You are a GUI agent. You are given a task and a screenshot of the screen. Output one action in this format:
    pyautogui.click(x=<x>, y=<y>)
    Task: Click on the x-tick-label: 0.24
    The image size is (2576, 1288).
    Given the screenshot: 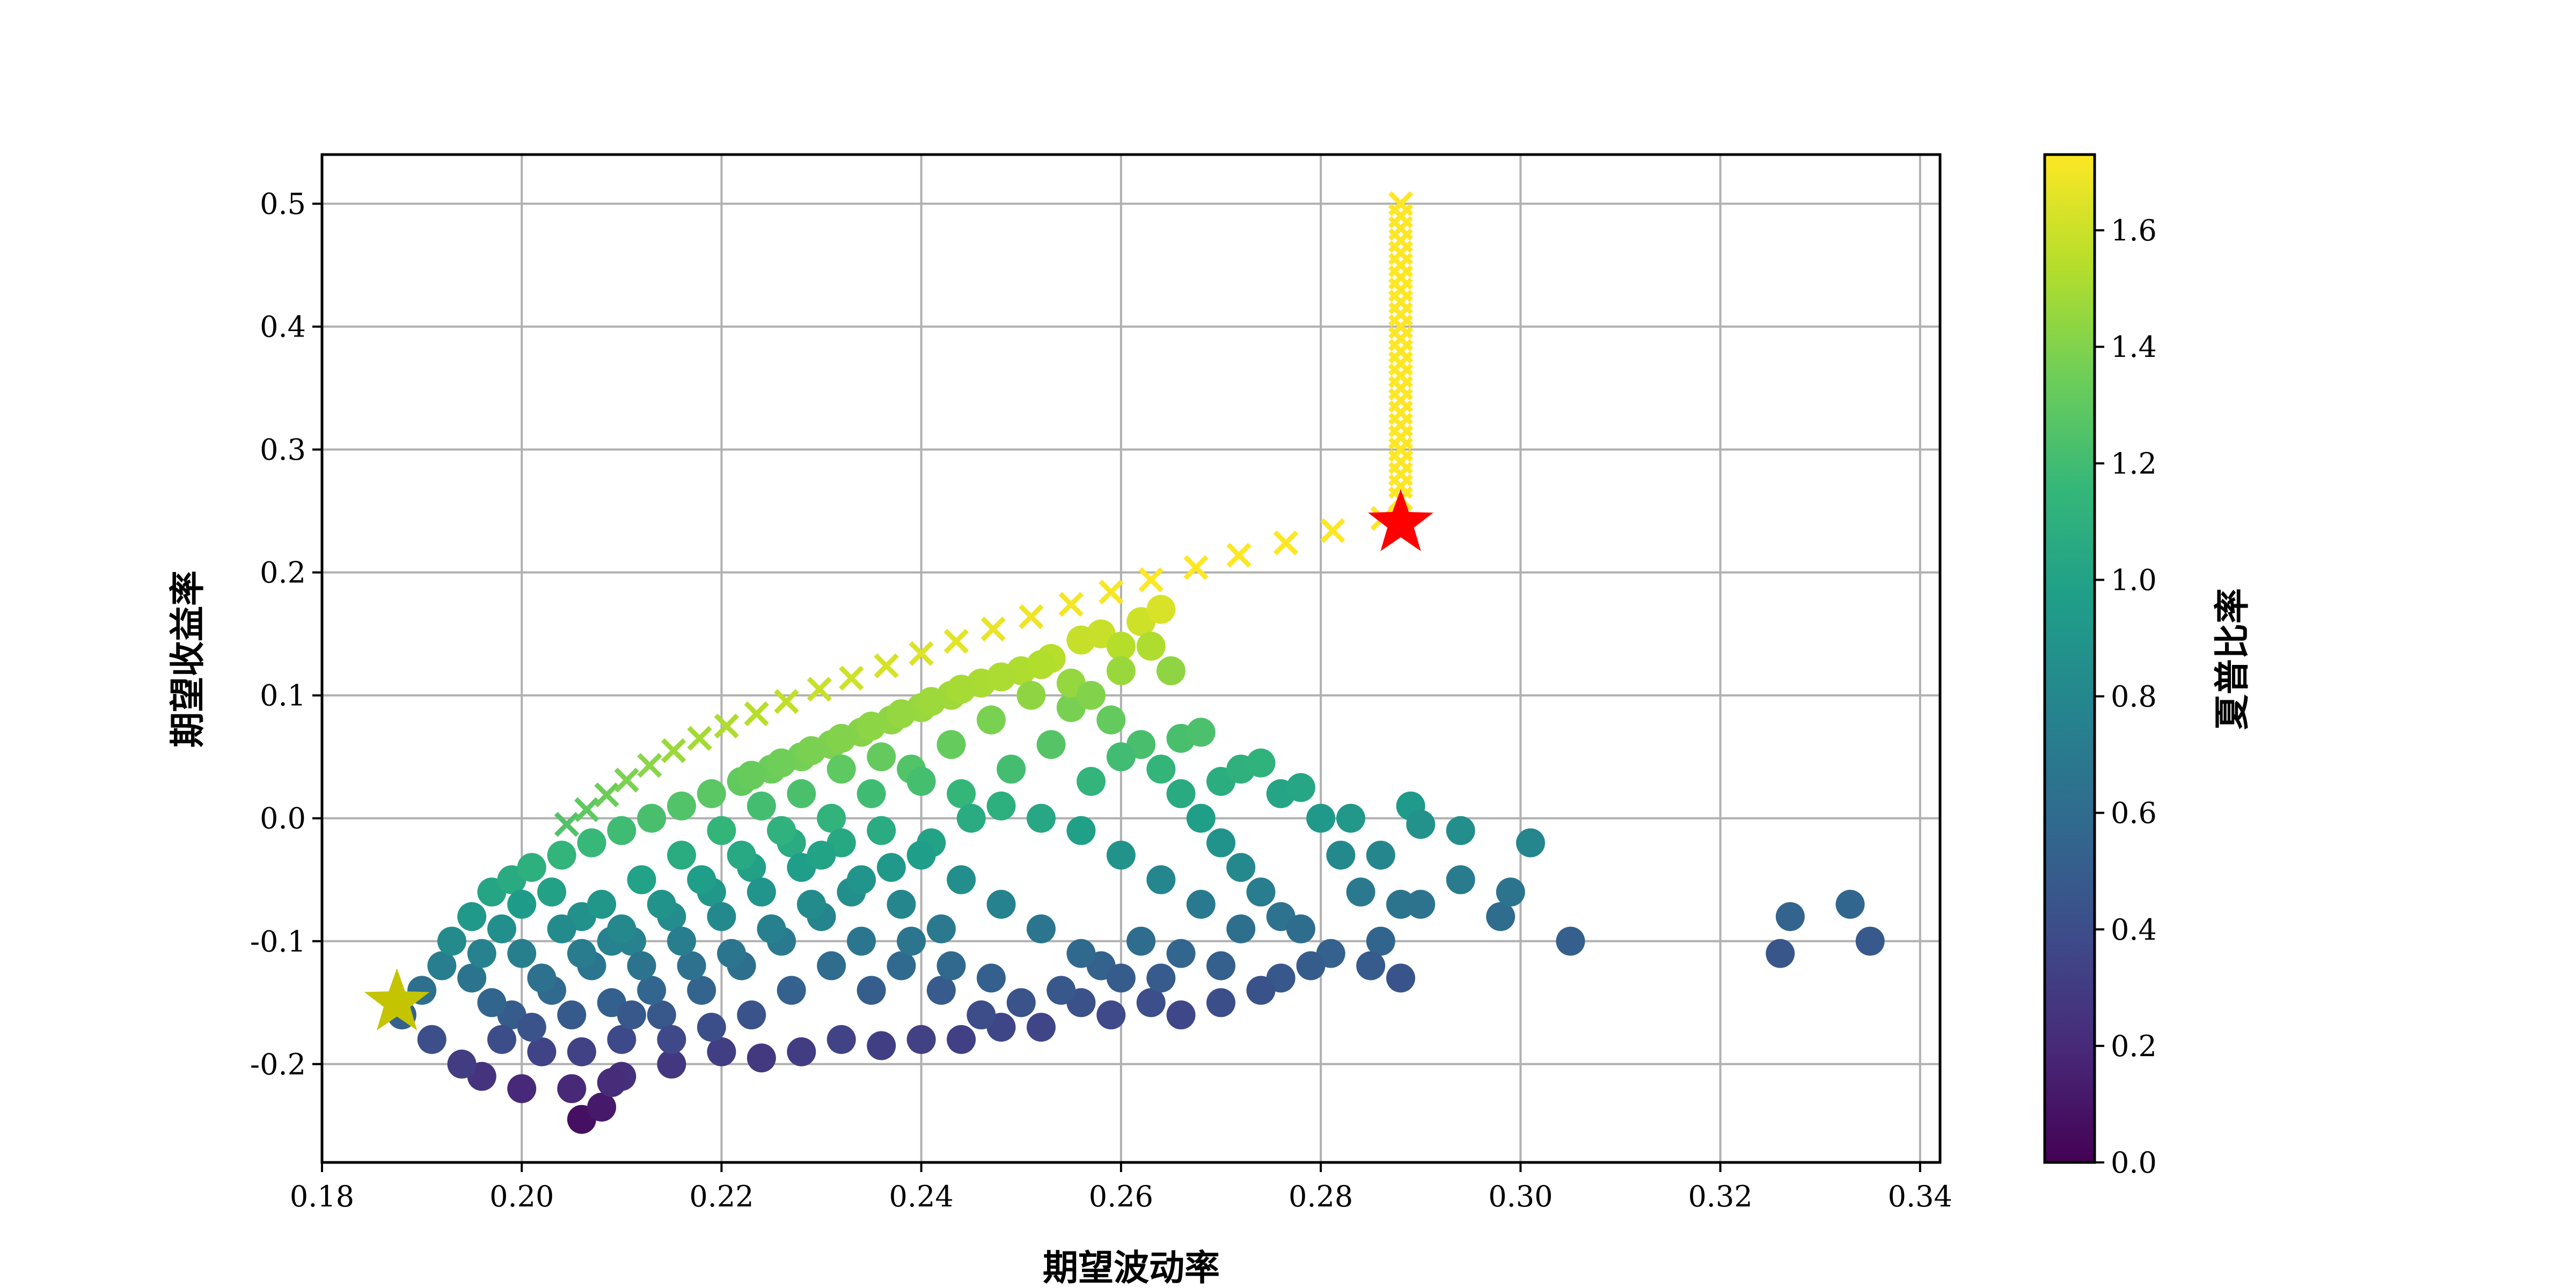 What is the action you would take?
    pyautogui.click(x=921, y=1196)
    